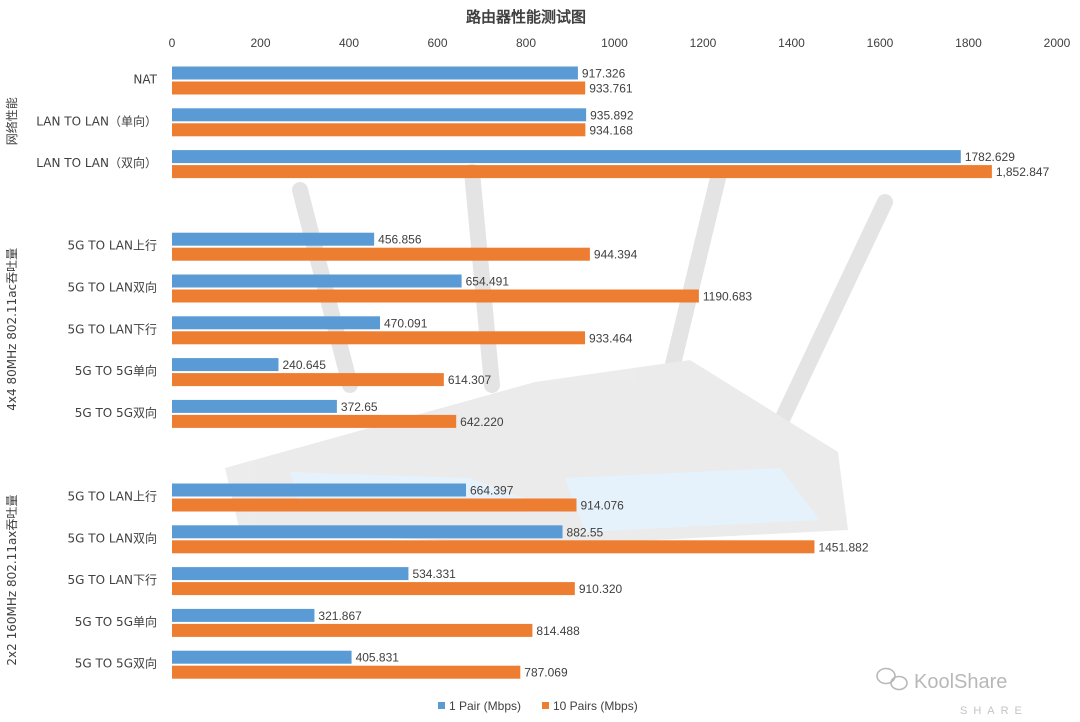 The image size is (1080, 722). I want to click on data-label: 814.488, so click(558, 631).